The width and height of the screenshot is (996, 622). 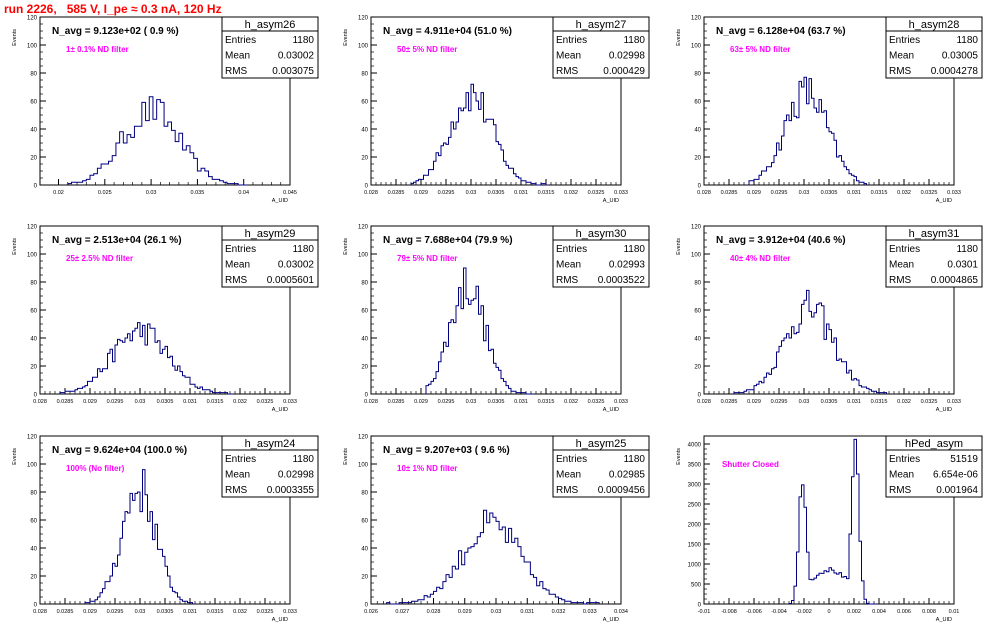 What do you see at coordinates (627, 265) in the screenshot?
I see `stats-value: 0.02993` at bounding box center [627, 265].